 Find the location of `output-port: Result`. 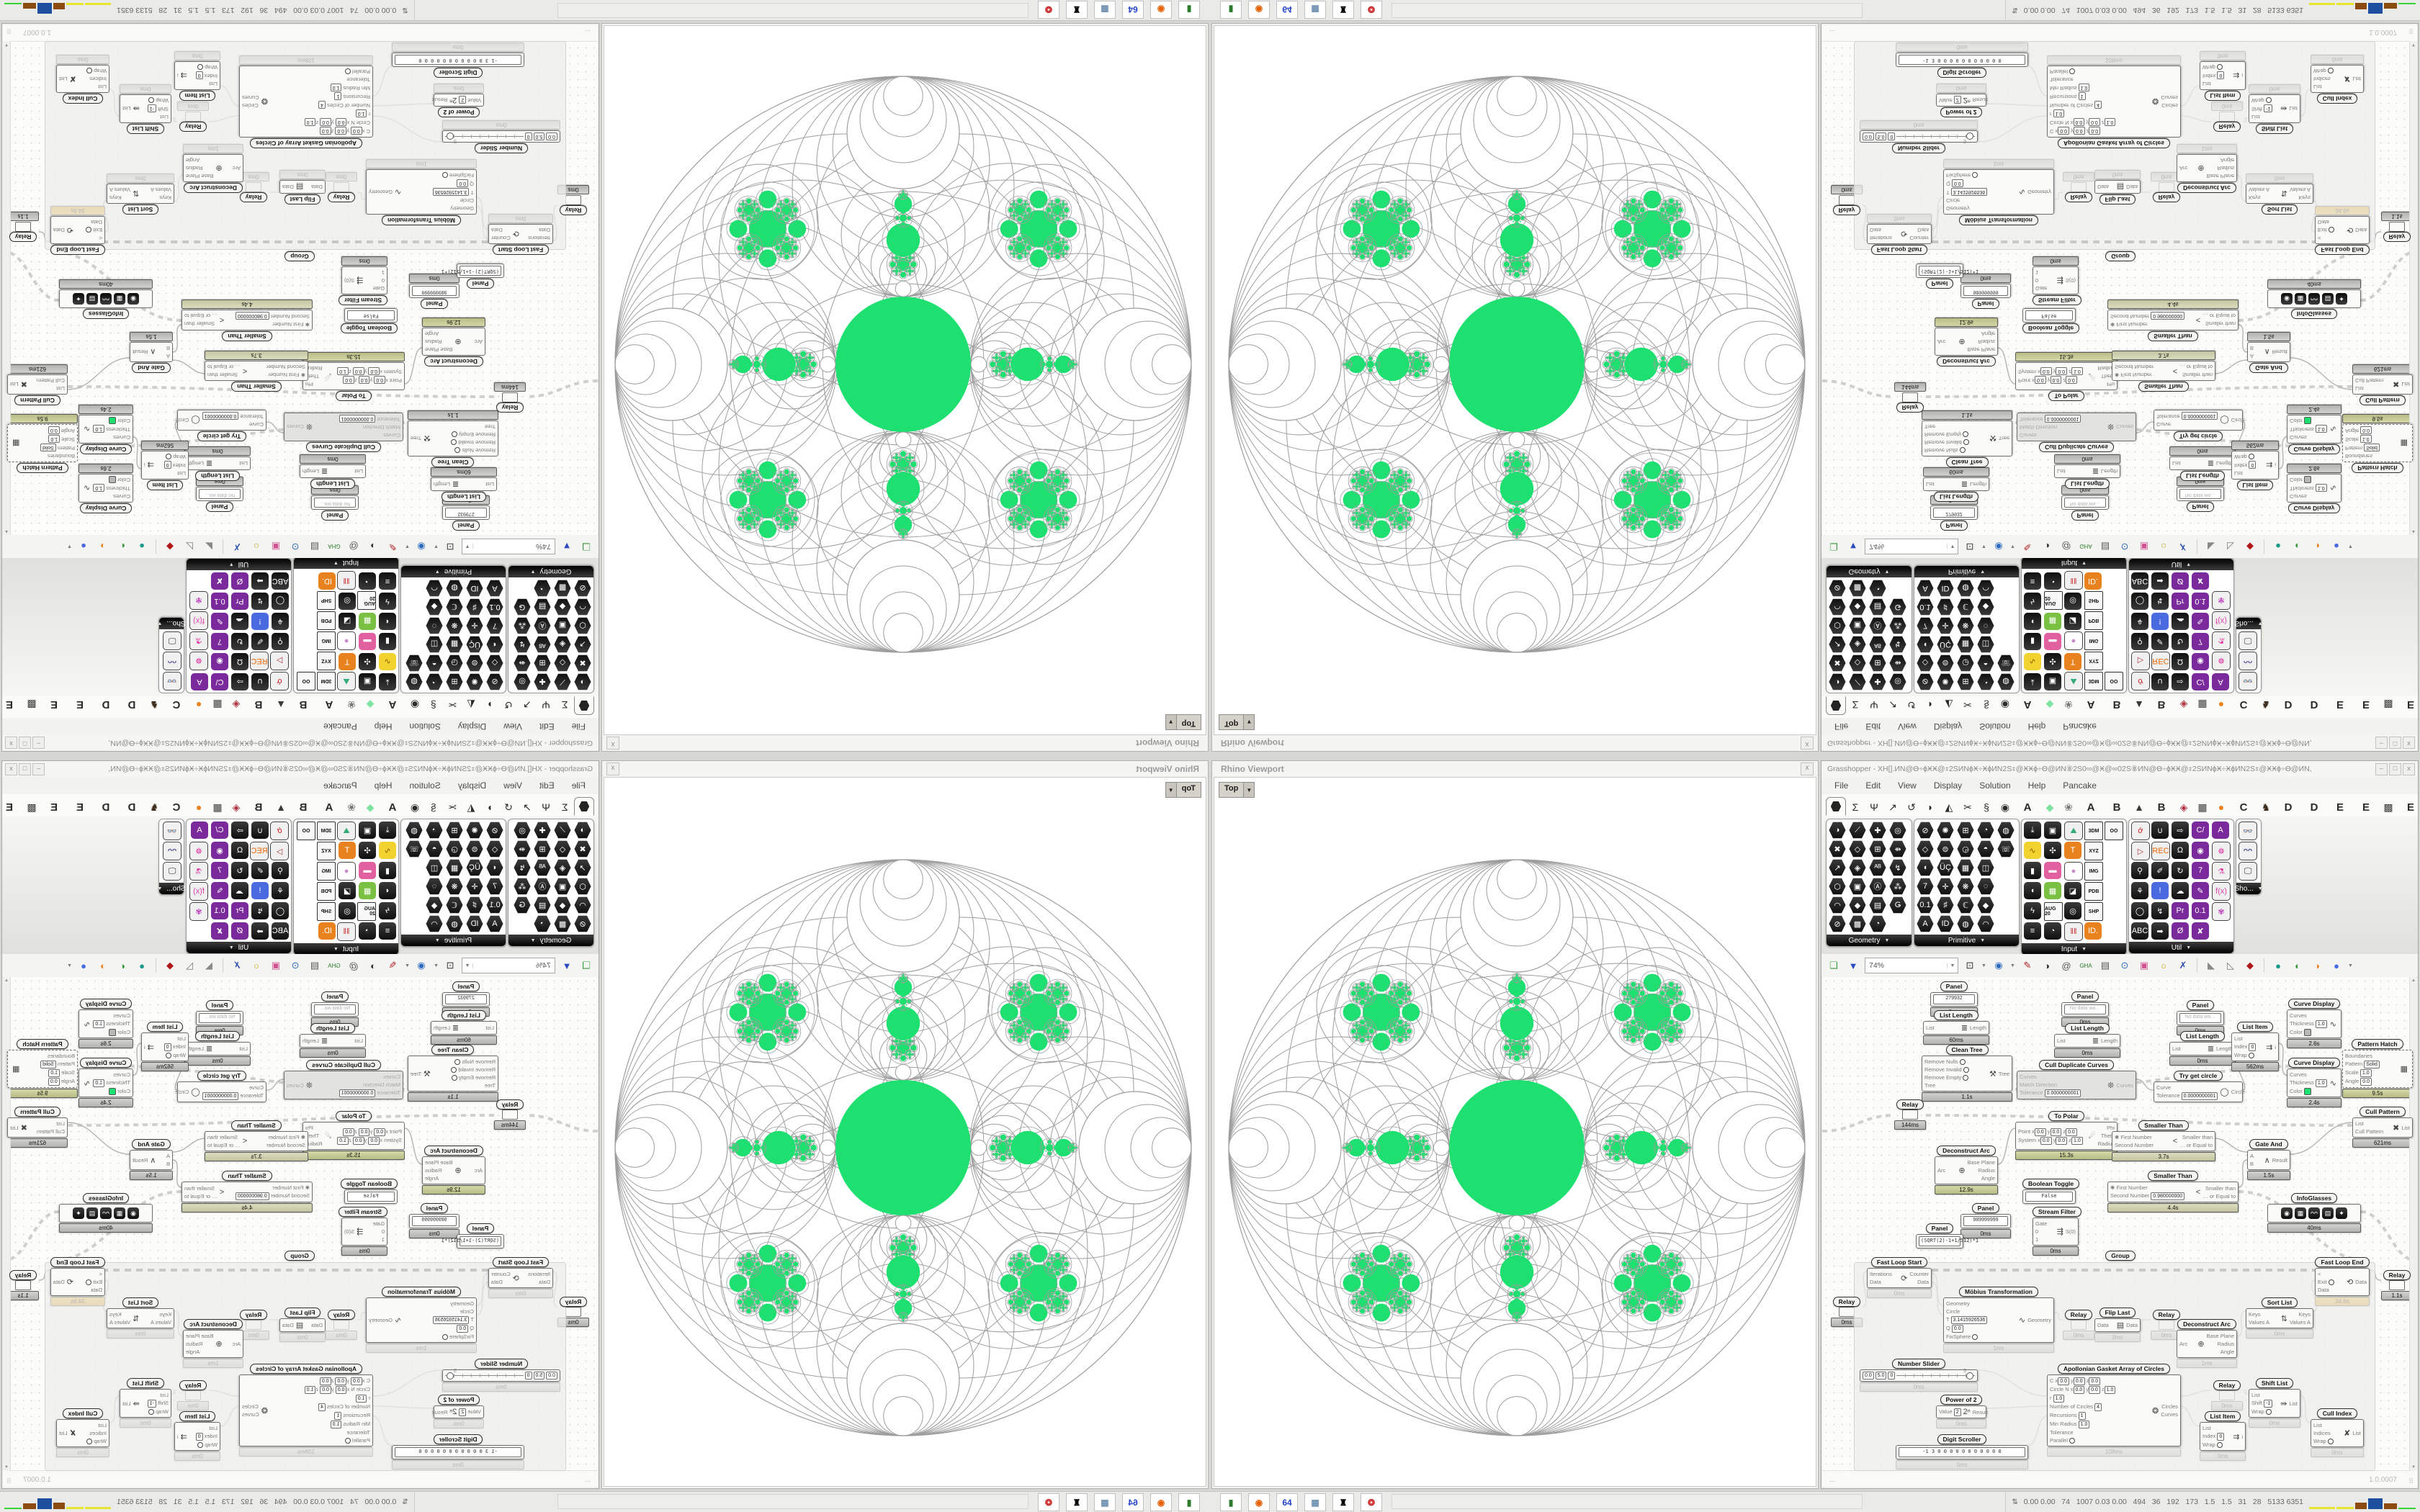

output-port: Result is located at coordinates (439, 1412).